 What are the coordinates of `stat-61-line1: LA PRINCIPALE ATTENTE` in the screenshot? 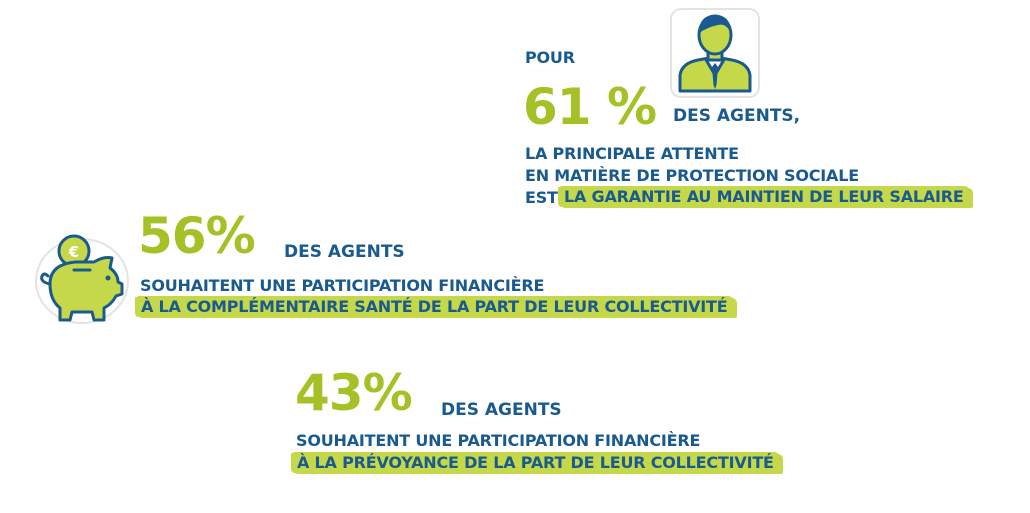 It's located at (632, 153).